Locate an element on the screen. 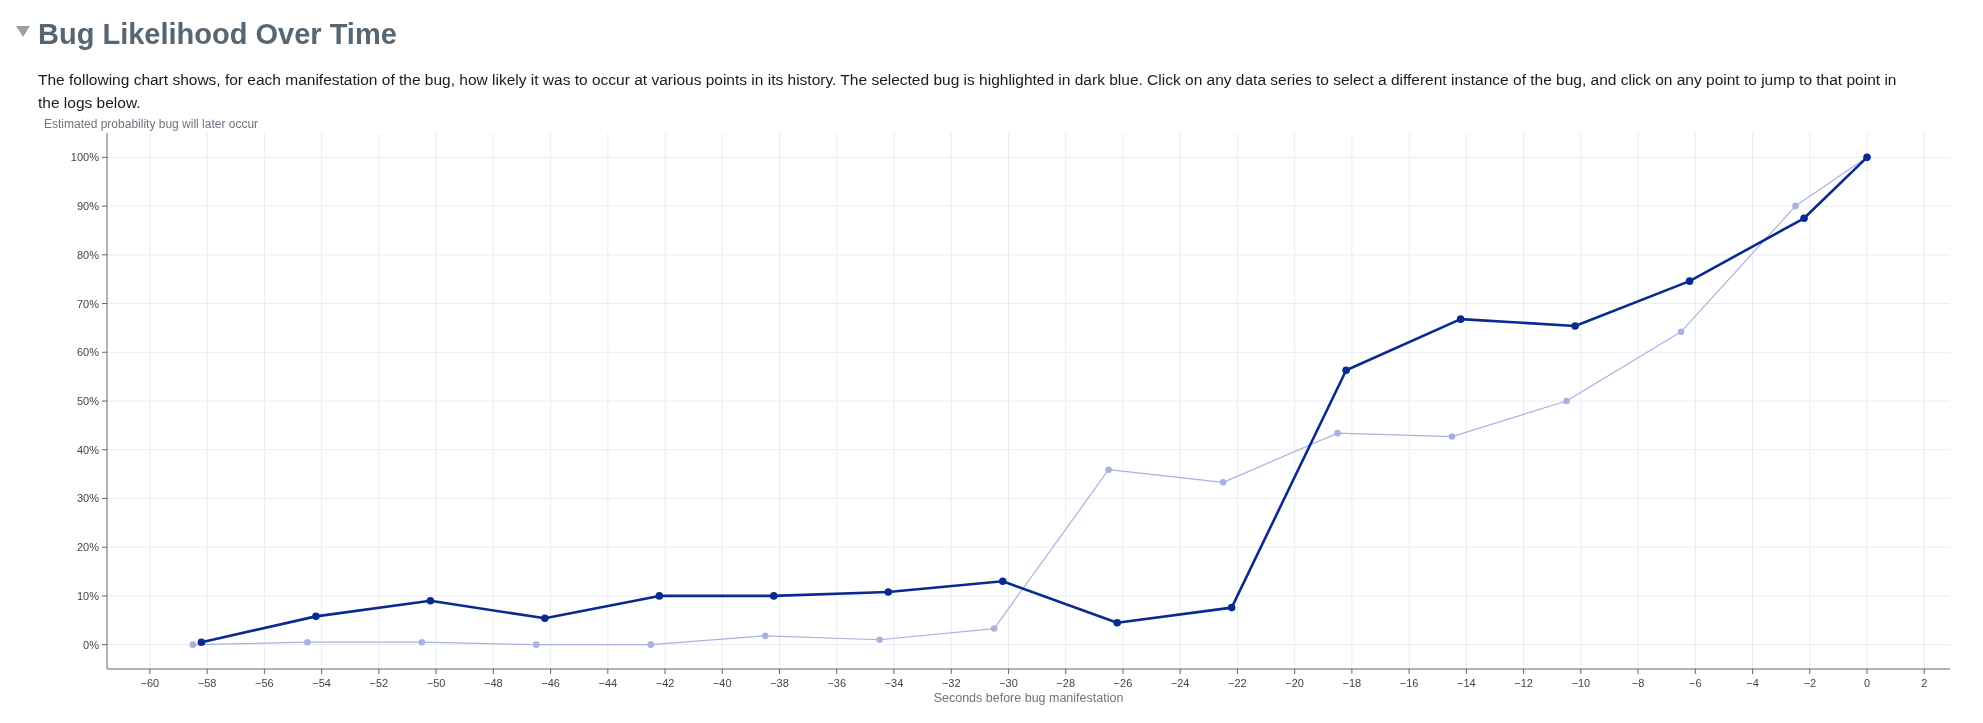 This screenshot has width=1983, height=723. y-tick-label: 80% is located at coordinates (88, 254).